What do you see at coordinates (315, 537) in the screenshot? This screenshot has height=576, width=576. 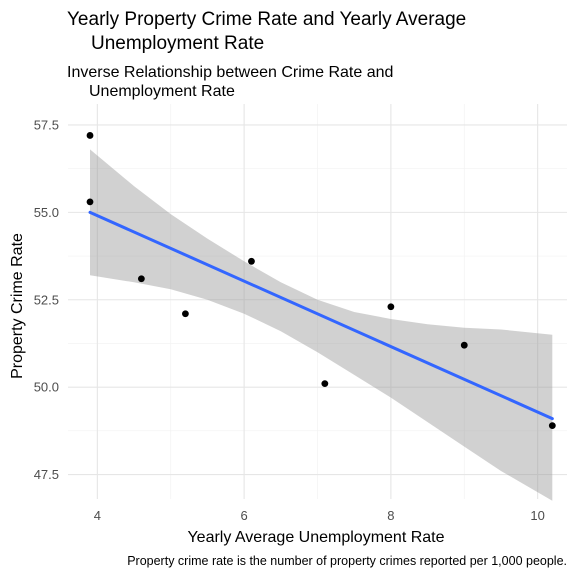 I see `x-axis-title: Yearly Average Unemployment Rate` at bounding box center [315, 537].